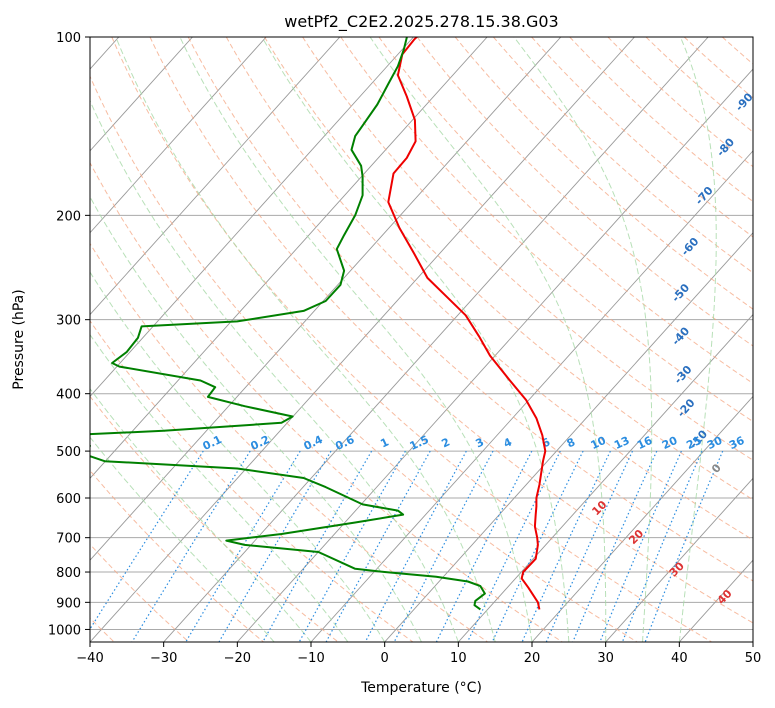  Describe the element at coordinates (68, 321) in the screenshot. I see `y-tick-label: 300` at that location.